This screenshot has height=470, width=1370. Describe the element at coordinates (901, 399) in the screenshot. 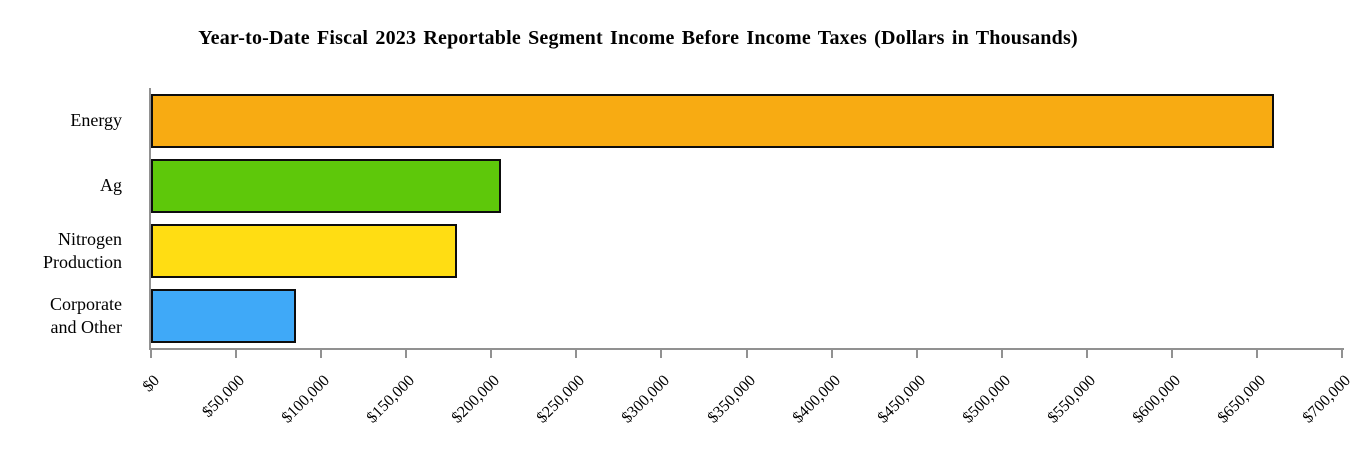

I see `x-tick-label-450-000: $450,000` at that location.